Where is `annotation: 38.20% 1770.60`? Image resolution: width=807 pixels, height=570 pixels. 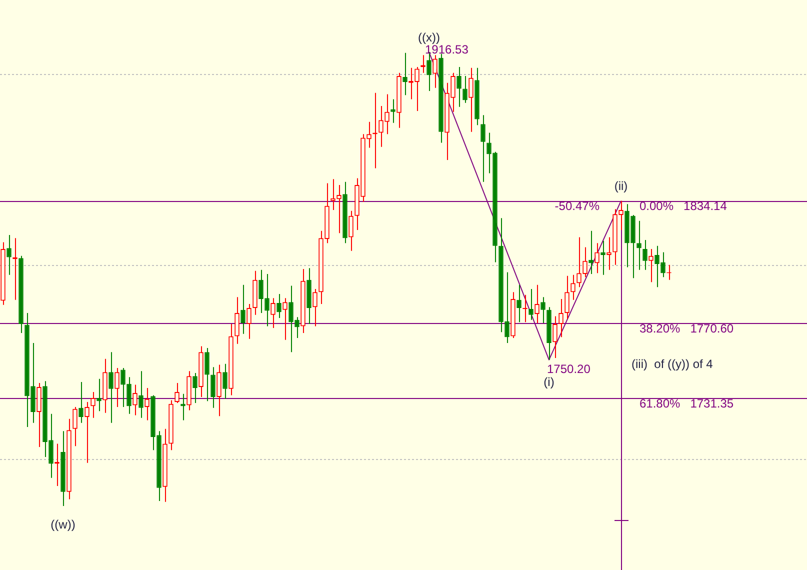
annotation: 38.20% 1770.60 is located at coordinates (687, 328).